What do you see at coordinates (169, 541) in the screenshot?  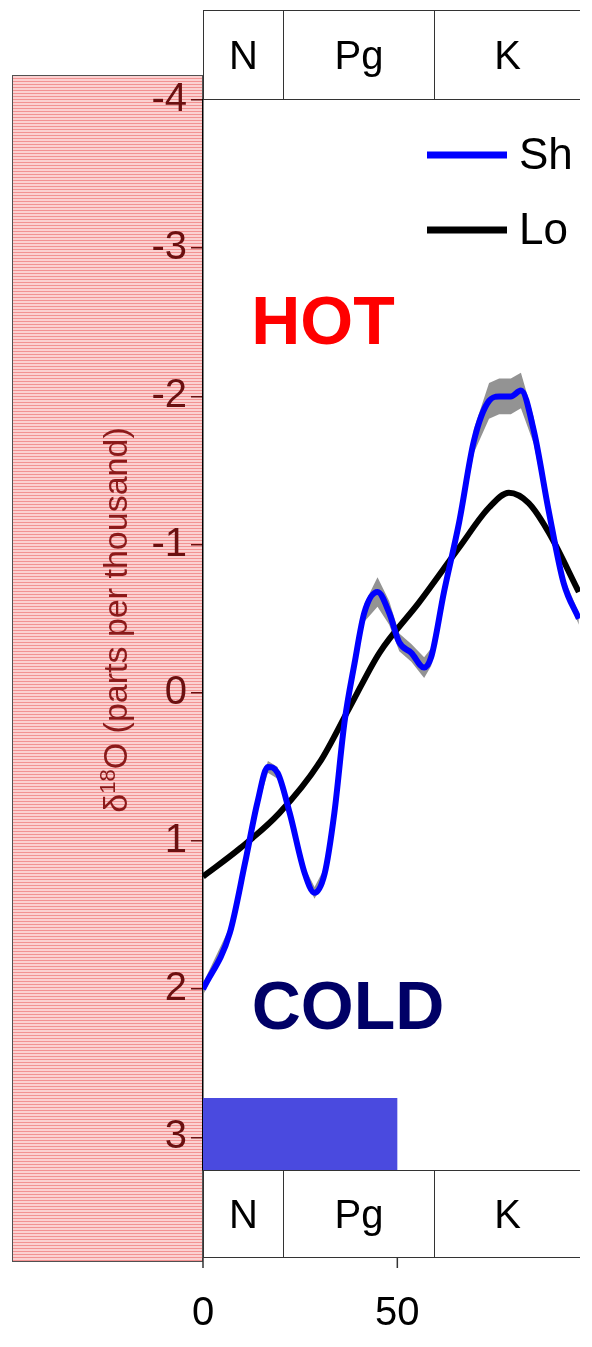 I see `y-tick-label: -1` at bounding box center [169, 541].